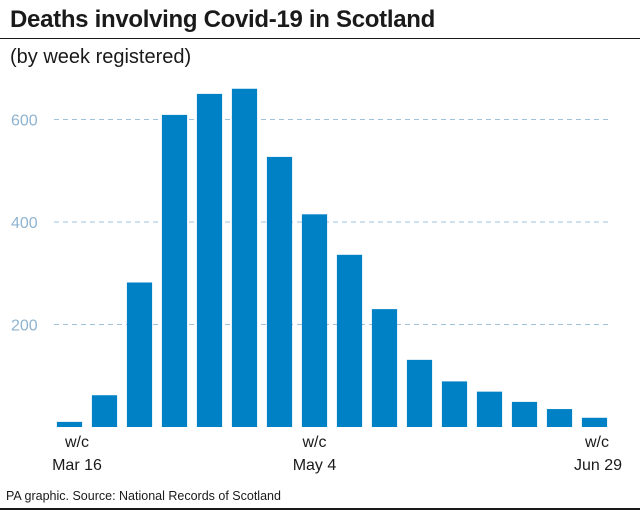  I want to click on y-axis-ticks: 200 400 600, so click(24, 224).